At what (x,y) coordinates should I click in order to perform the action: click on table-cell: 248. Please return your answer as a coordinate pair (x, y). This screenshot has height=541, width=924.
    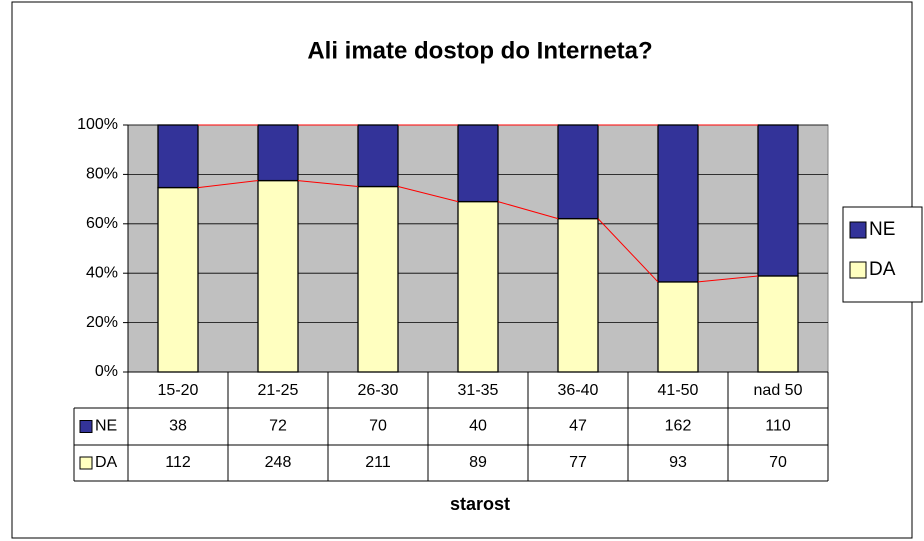
    Looking at the image, I should click on (278, 462).